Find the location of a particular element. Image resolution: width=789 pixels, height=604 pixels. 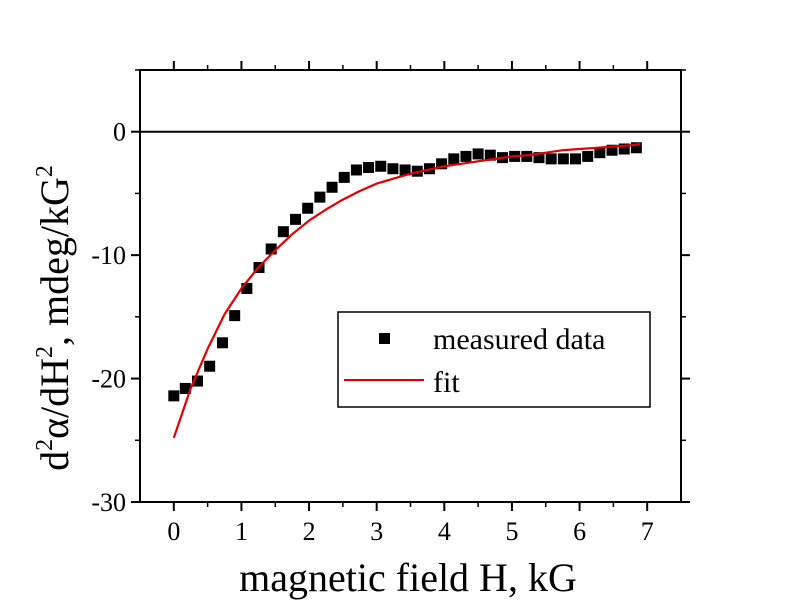

y-axis-label: d2α/dH2, mdeg/kG2 is located at coordinates (54, 318).